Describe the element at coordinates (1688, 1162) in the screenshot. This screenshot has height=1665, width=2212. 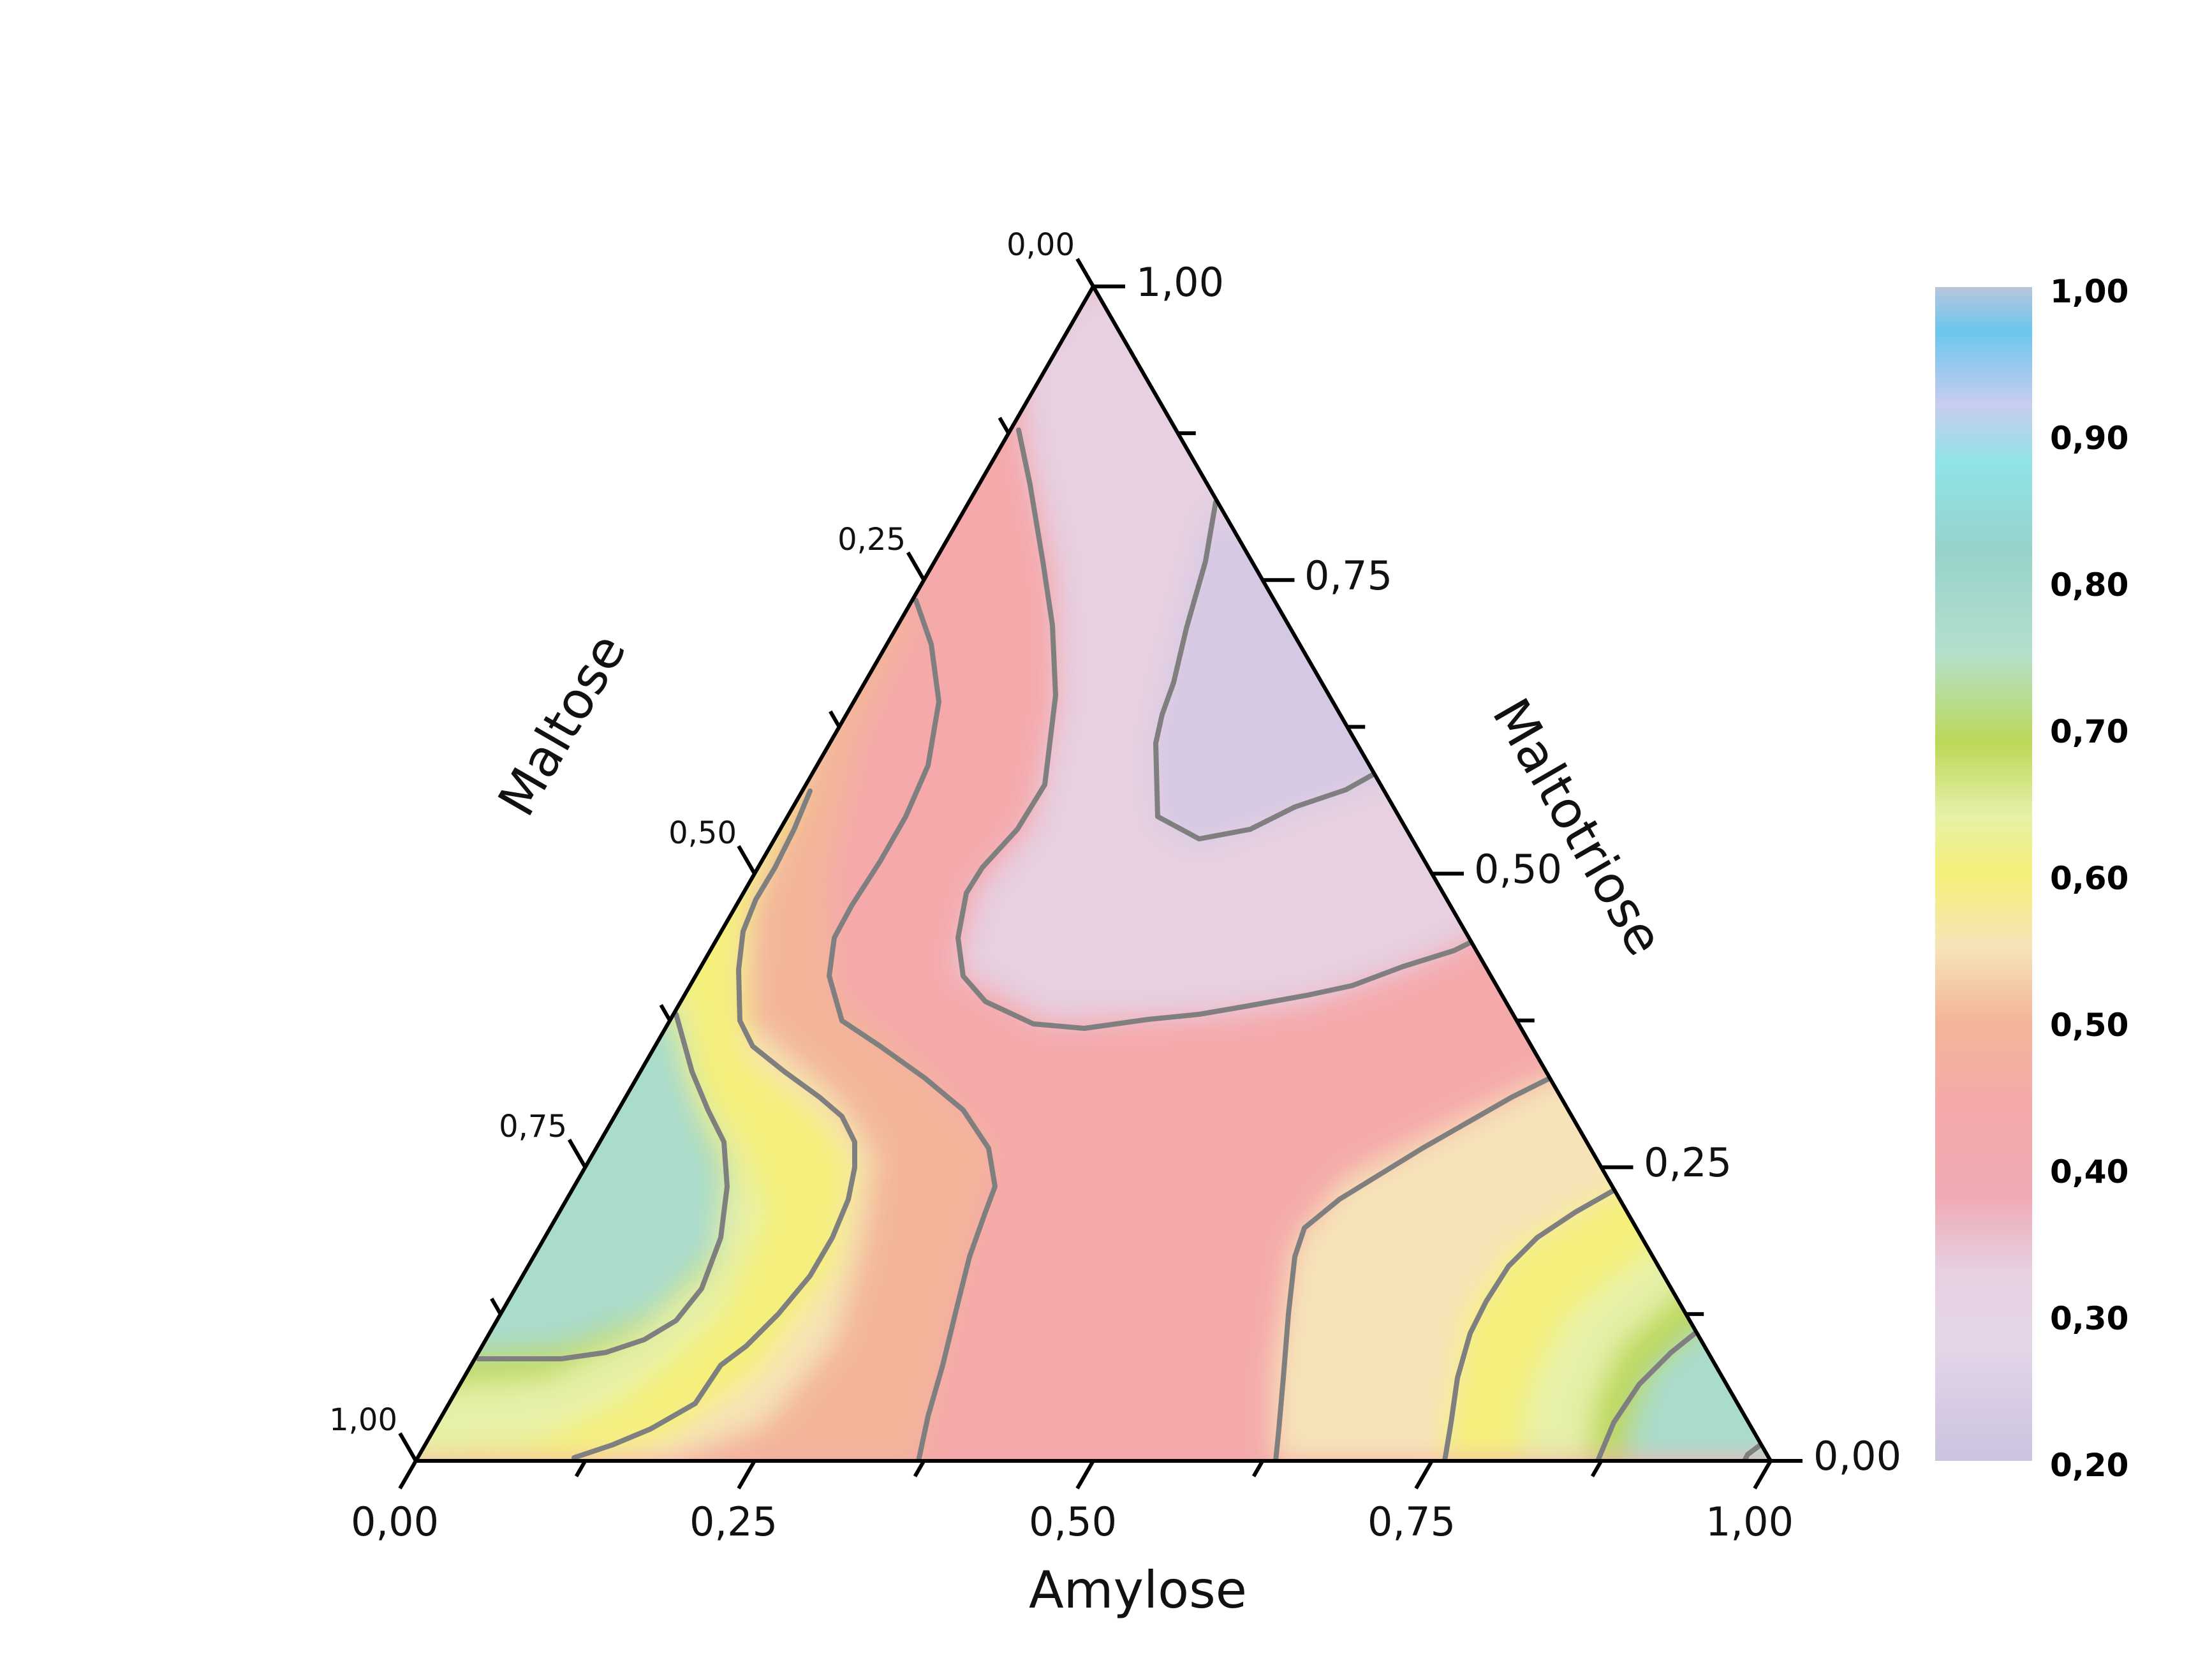
I see `right-tick-label: 0,25` at that location.